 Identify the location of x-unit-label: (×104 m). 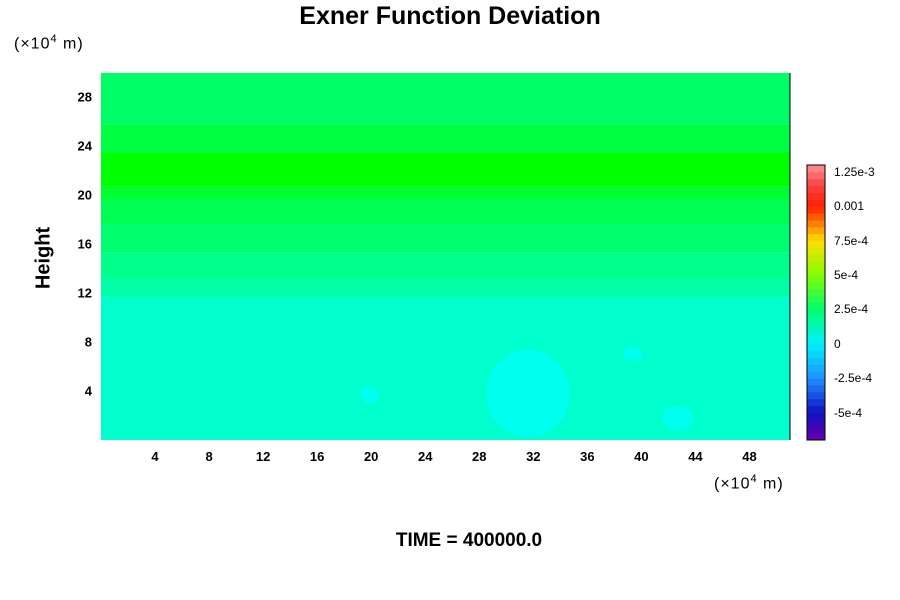
(749, 483).